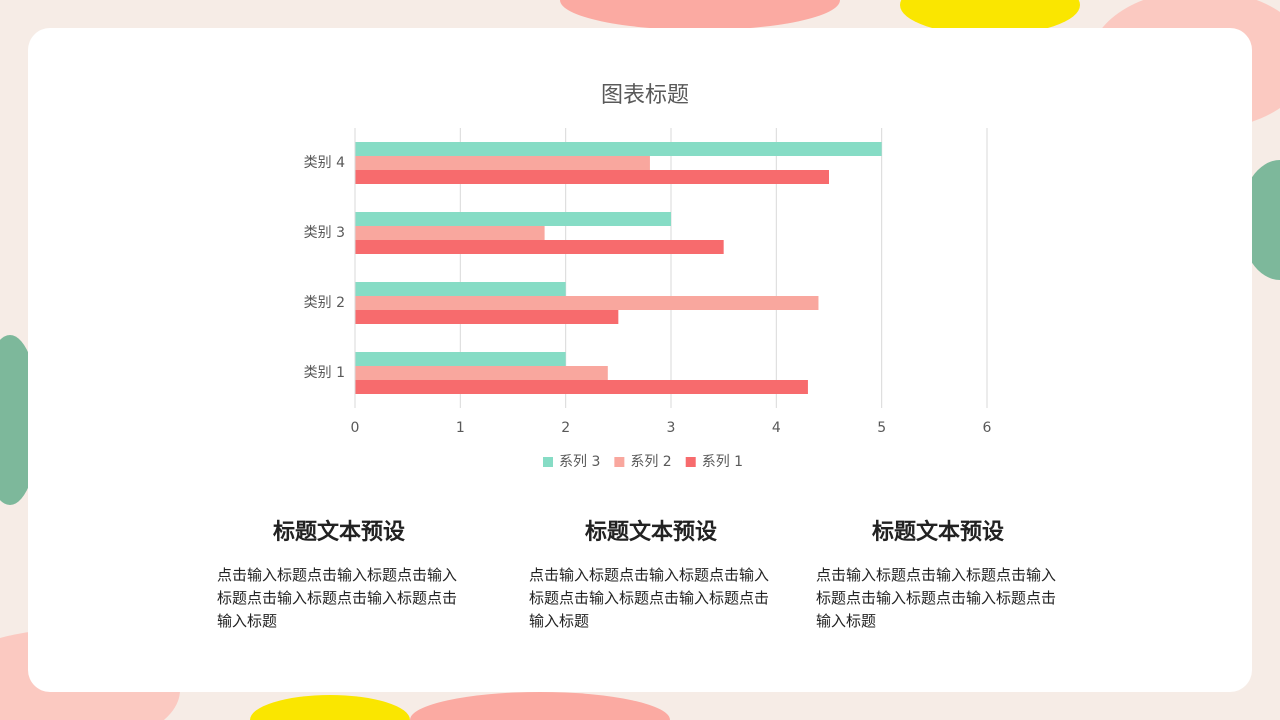 The height and width of the screenshot is (720, 1280). I want to click on y-tick-label: 类别 4, so click(324, 163).